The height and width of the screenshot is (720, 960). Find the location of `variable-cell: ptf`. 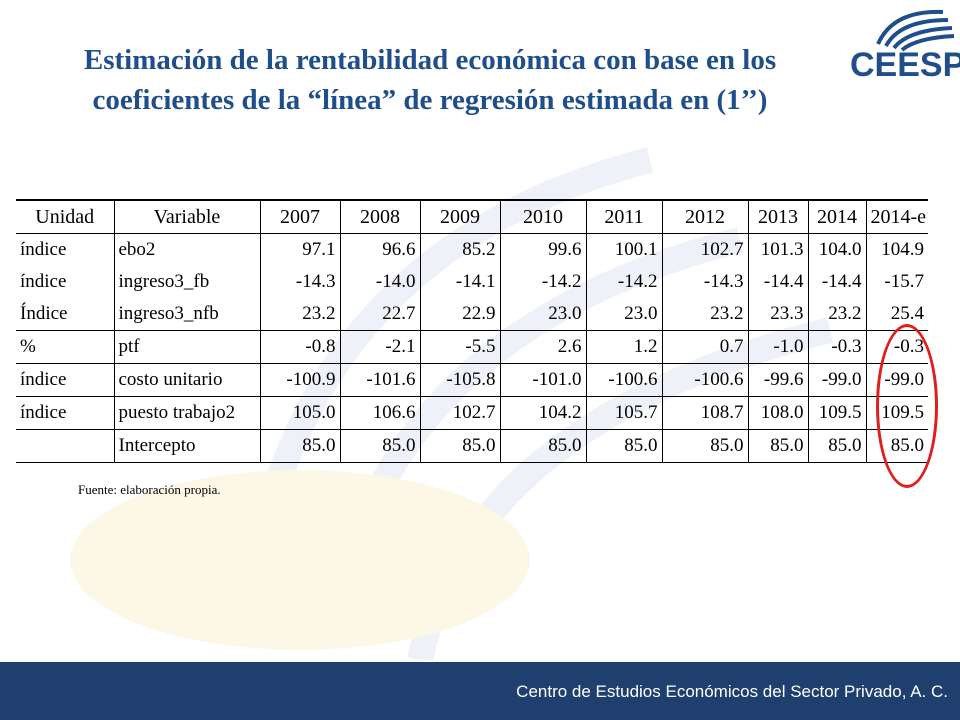

variable-cell: ptf is located at coordinates (186, 347).